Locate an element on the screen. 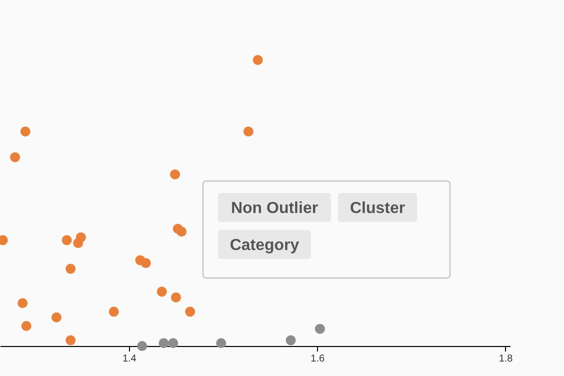 The image size is (564, 376). x-tick-label: 1.6 is located at coordinates (317, 359).